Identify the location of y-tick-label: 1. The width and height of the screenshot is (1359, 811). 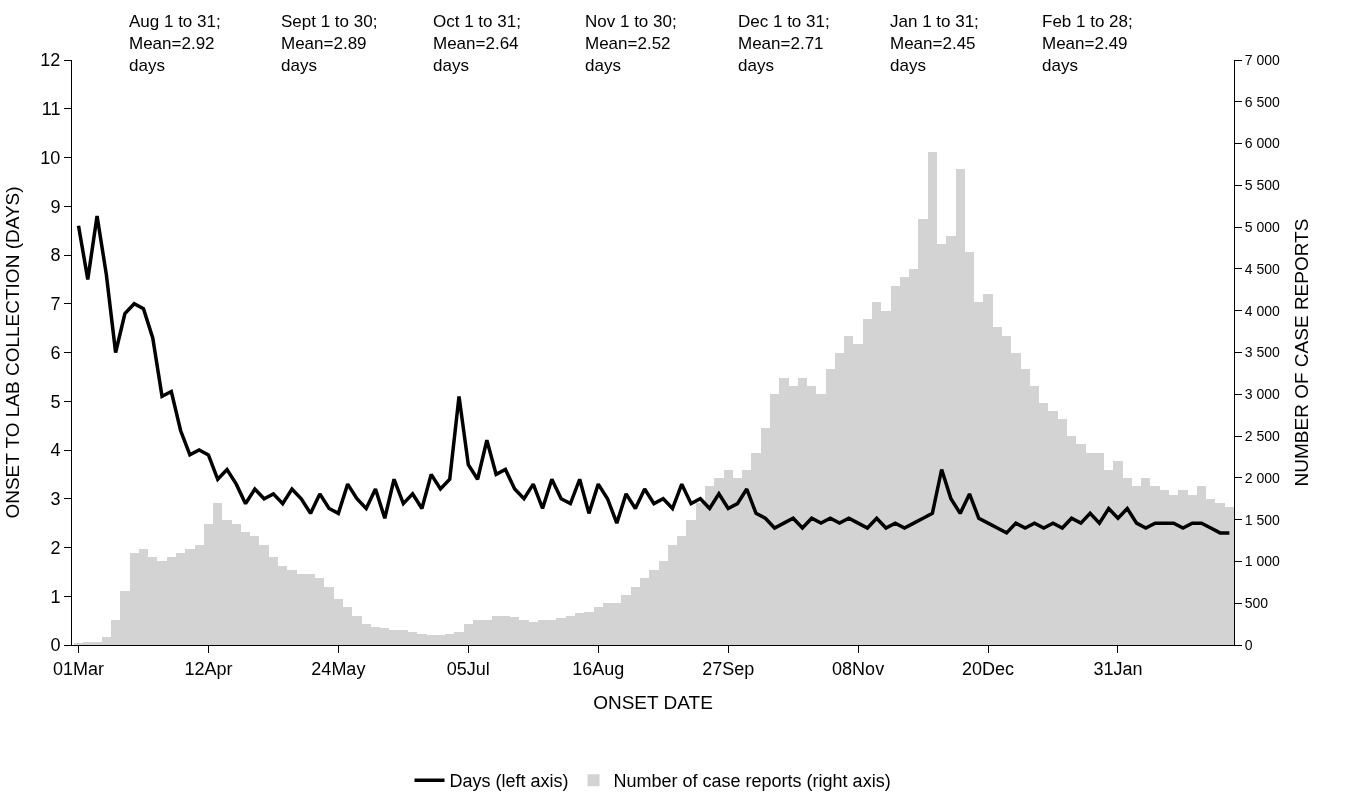
(55, 596).